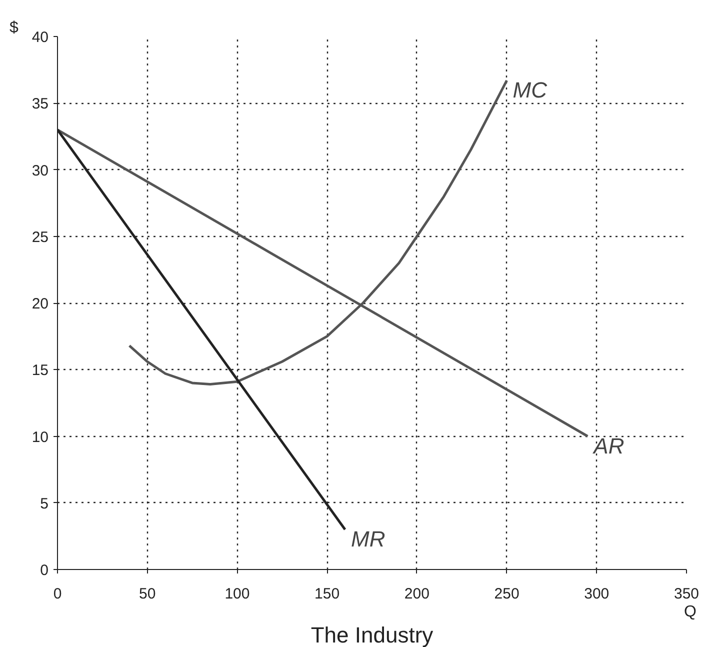  What do you see at coordinates (507, 594) in the screenshot?
I see `x-tick-label: 250` at bounding box center [507, 594].